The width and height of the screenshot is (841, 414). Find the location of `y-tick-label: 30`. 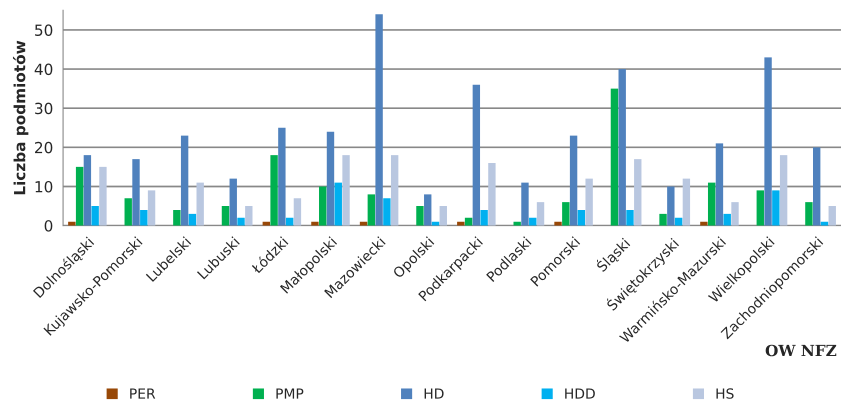

y-tick-label: 30 is located at coordinates (43, 108).